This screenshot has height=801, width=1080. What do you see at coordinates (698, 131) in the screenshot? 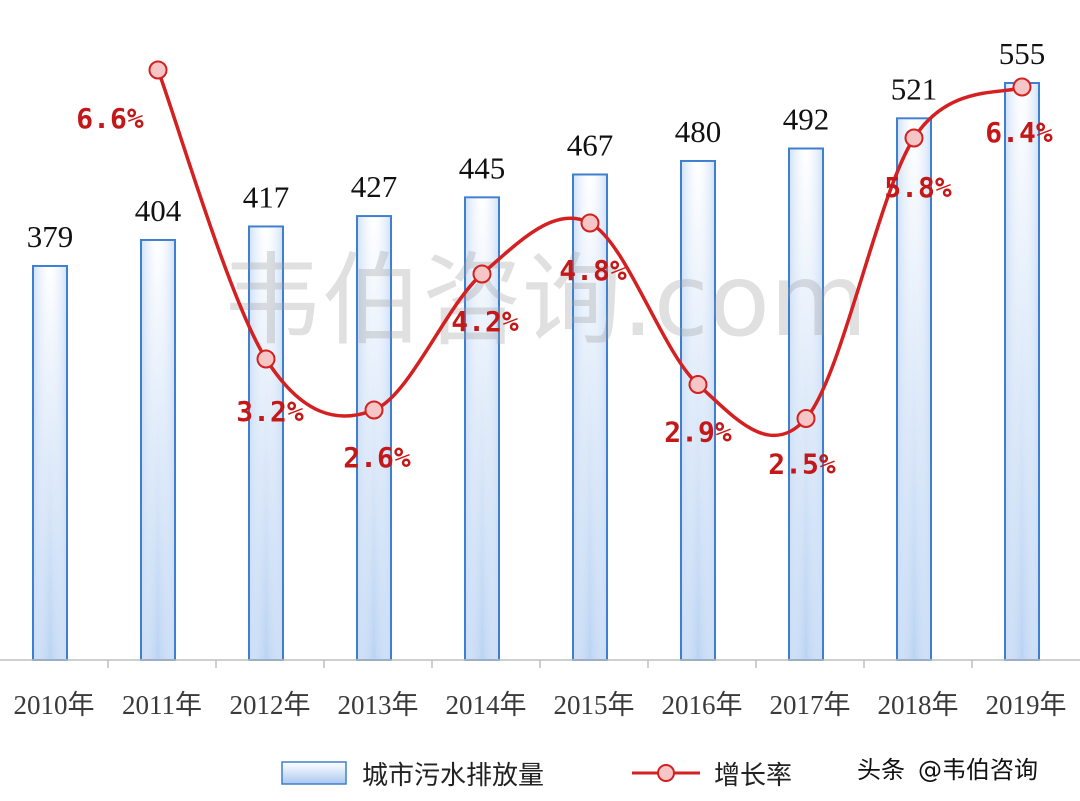
I see `bar-value-label-6: 480` at bounding box center [698, 131].